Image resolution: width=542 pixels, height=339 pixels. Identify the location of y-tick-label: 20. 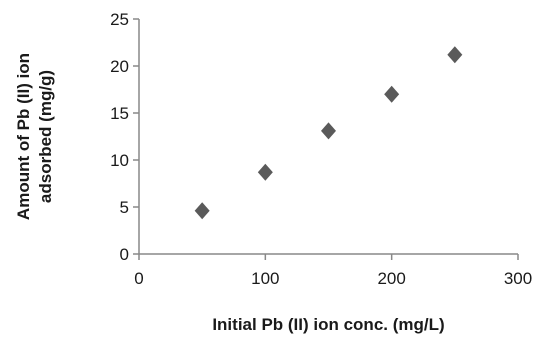
(119, 66).